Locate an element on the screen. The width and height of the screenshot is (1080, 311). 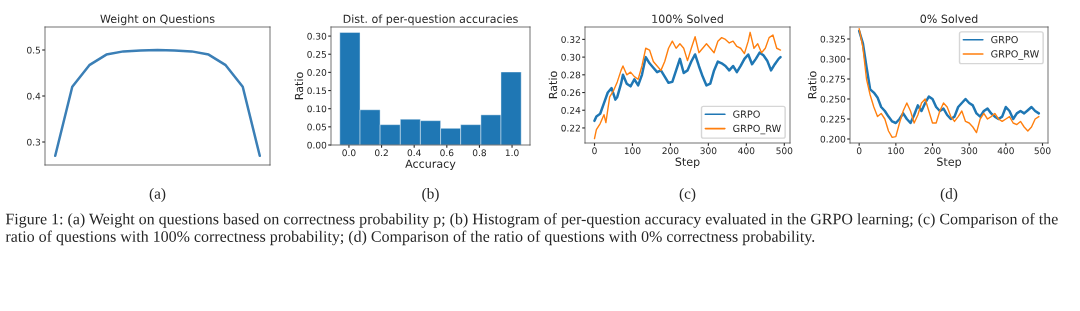
x-tick-label: 0.4 is located at coordinates (414, 153).